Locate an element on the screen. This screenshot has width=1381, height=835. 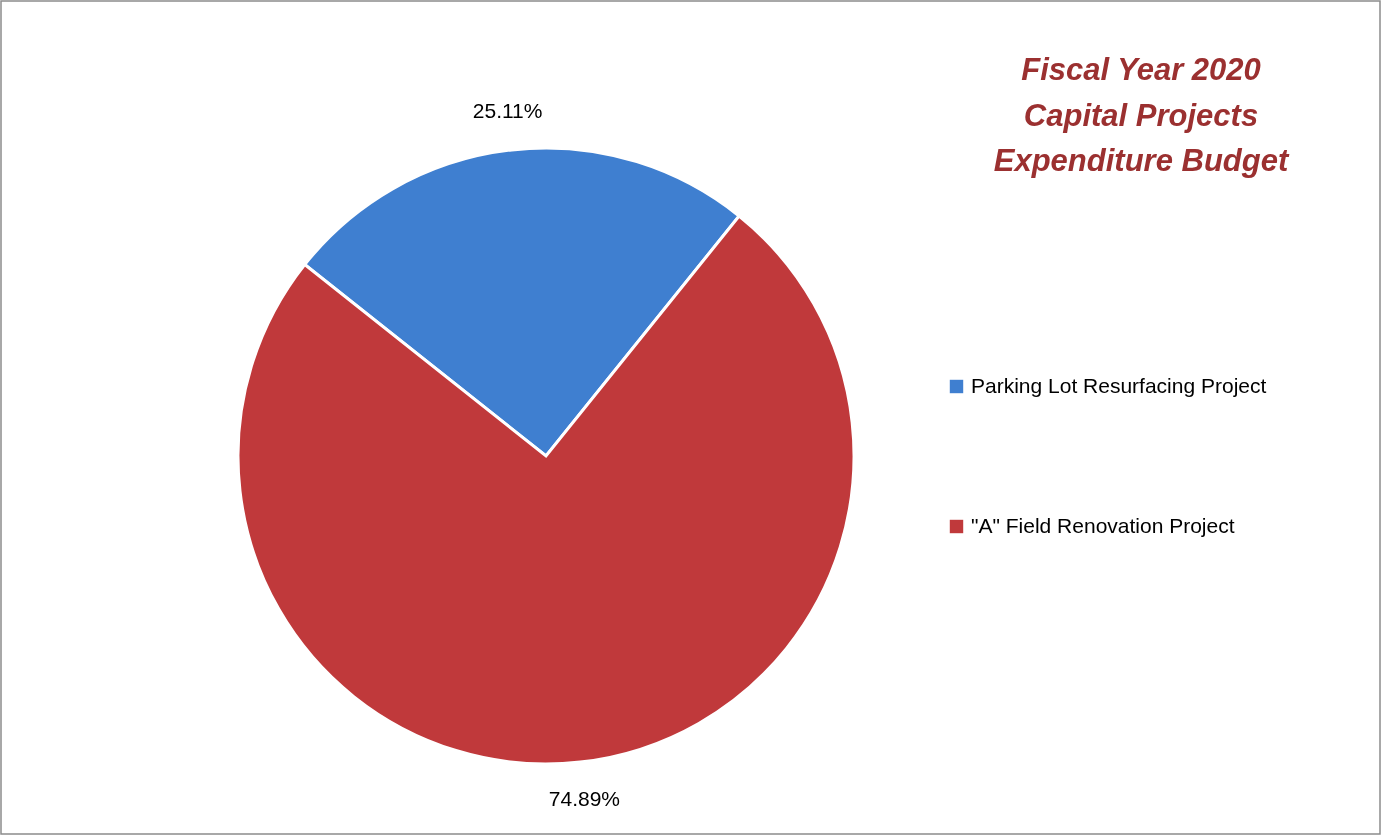
legend-label: "A" Field Renovation Project is located at coordinates (1103, 525).